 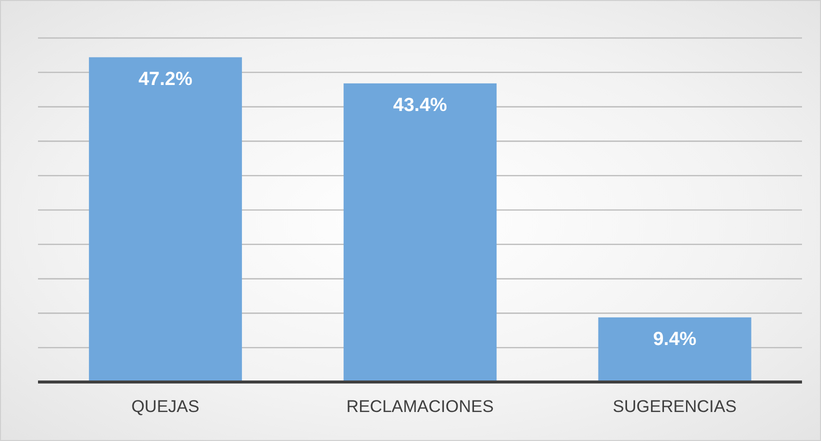 I want to click on x-tick-label: QUEJAS, so click(x=165, y=406).